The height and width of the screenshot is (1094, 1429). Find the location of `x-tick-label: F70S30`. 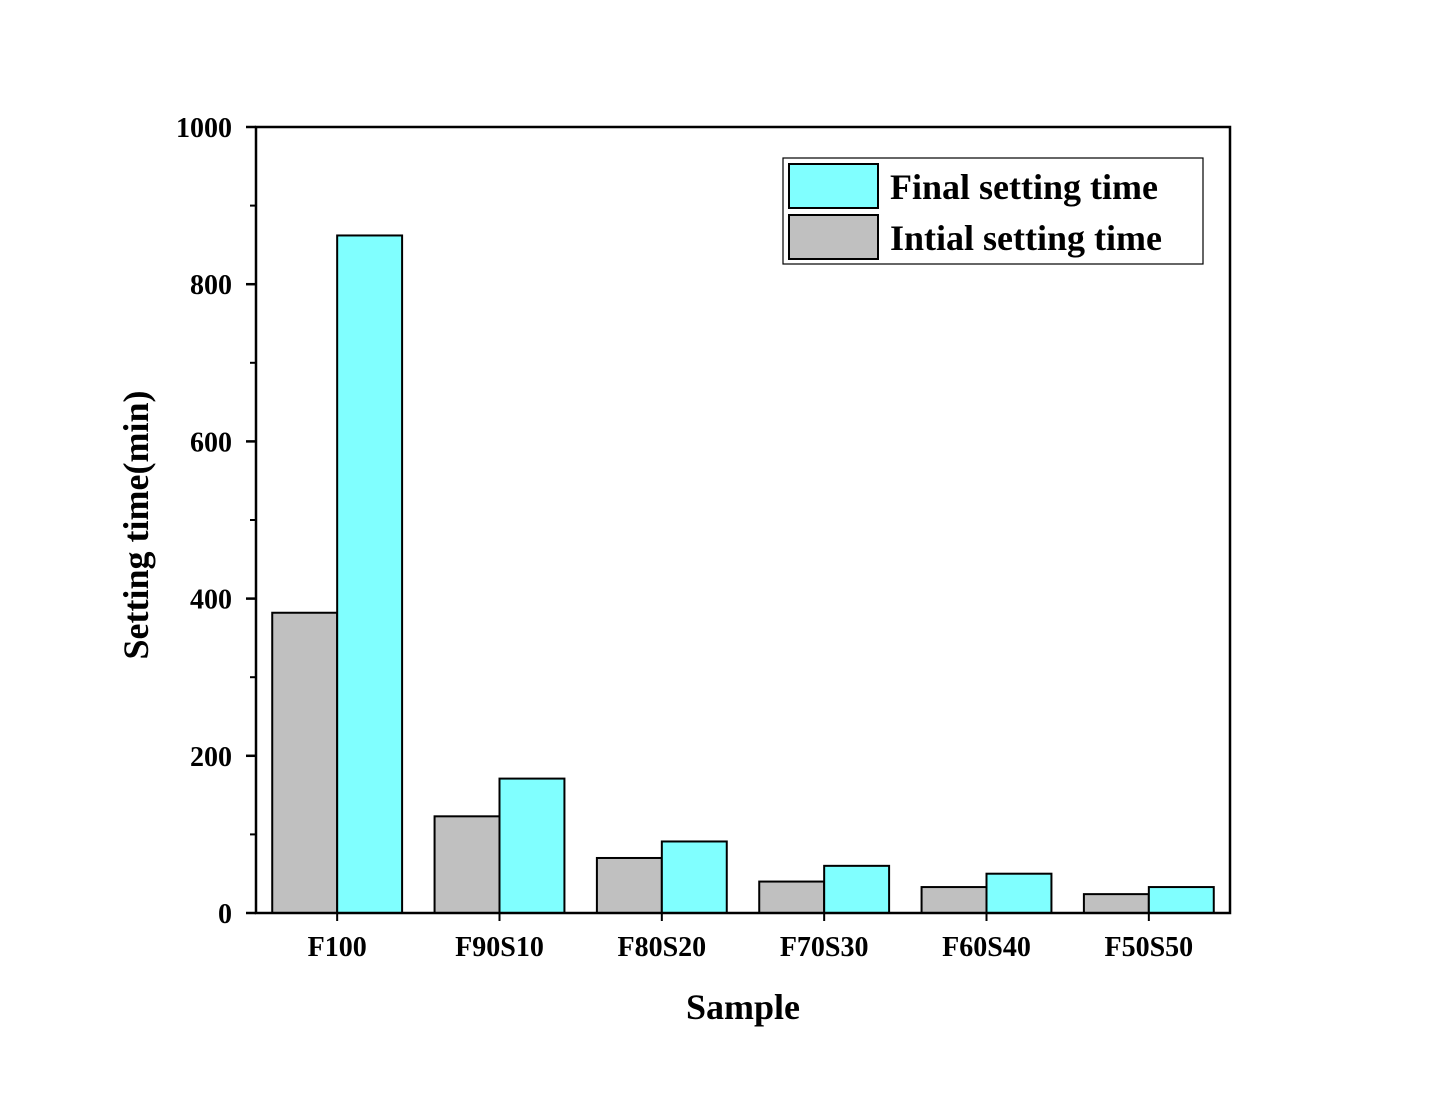

x-tick-label: F70S30 is located at coordinates (824, 947).